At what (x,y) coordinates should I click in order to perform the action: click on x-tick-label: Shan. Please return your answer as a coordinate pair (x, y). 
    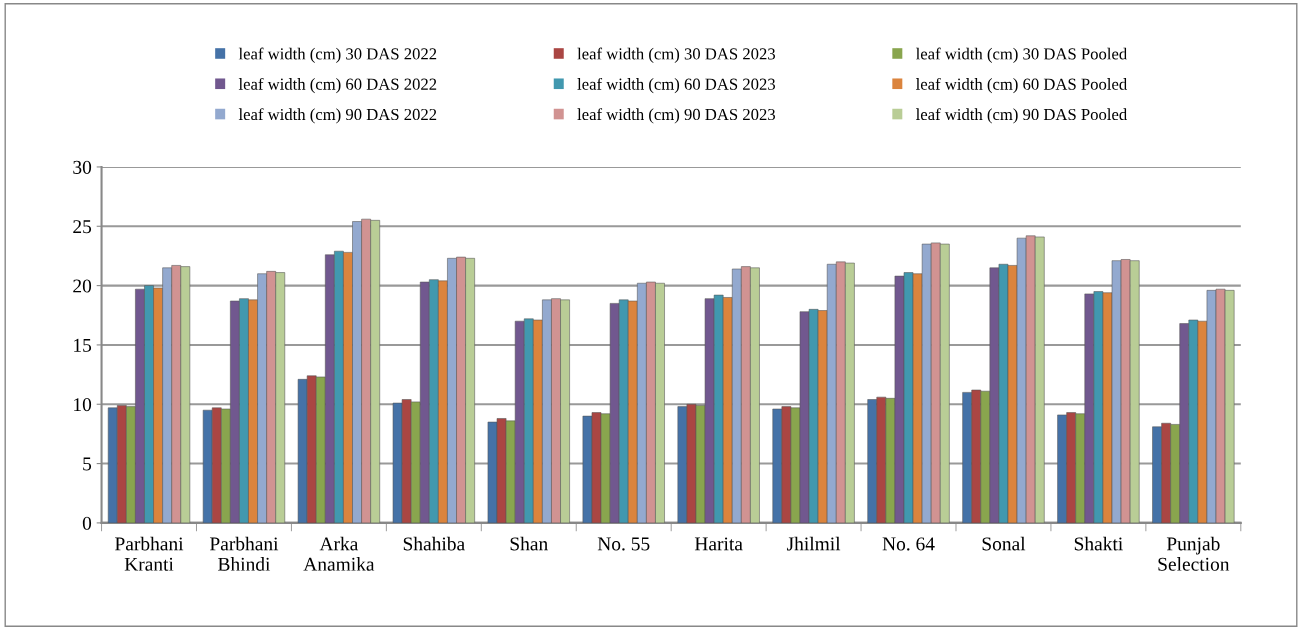
    Looking at the image, I should click on (529, 543).